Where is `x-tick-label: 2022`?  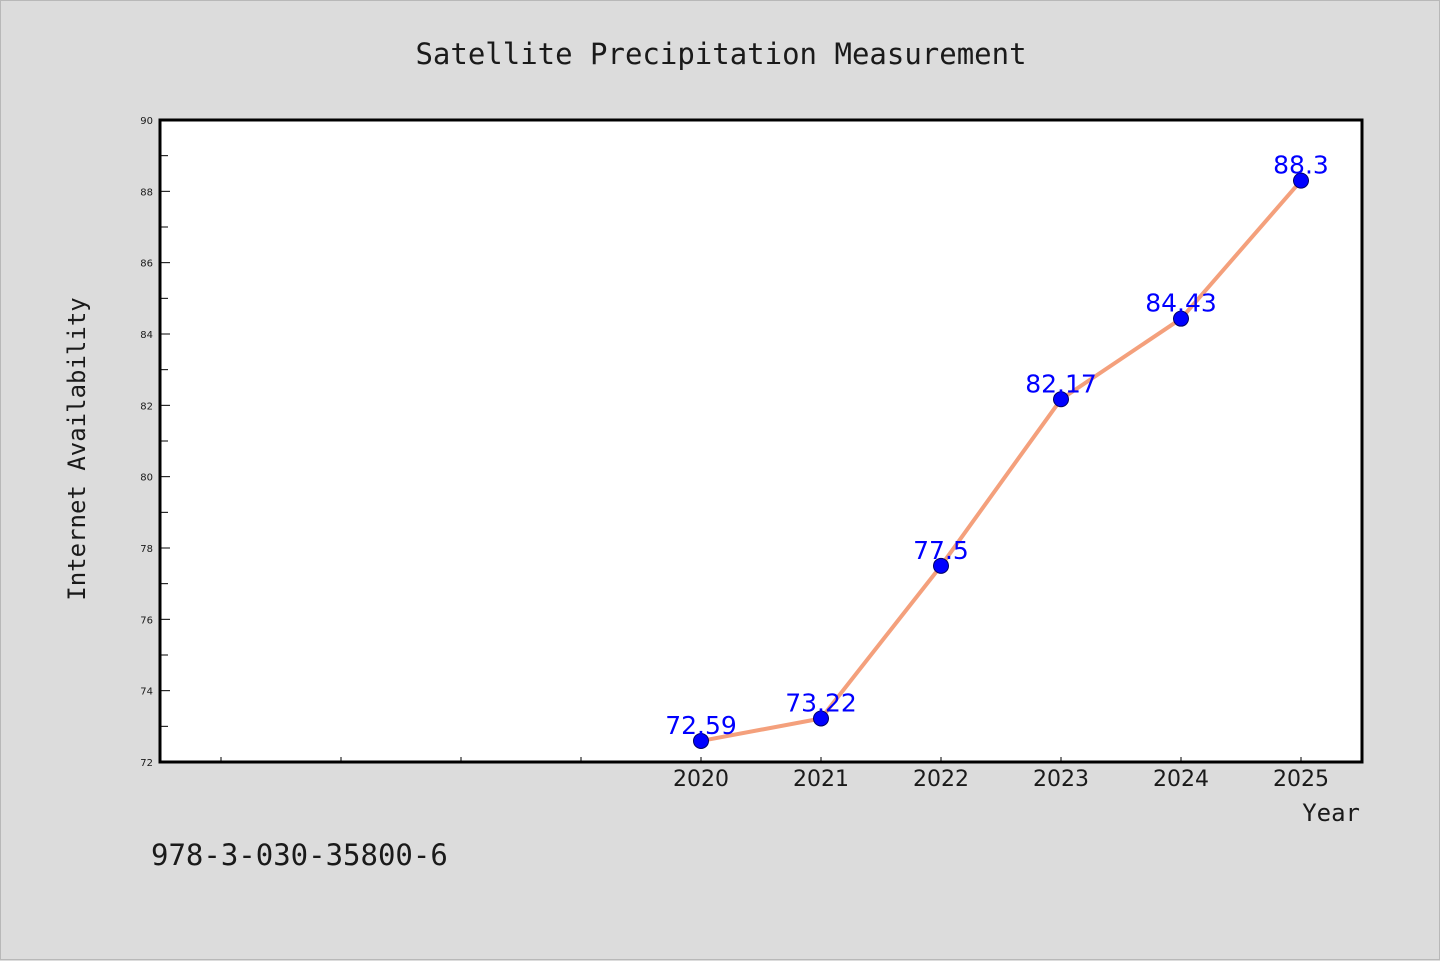 x-tick-label: 2022 is located at coordinates (941, 779).